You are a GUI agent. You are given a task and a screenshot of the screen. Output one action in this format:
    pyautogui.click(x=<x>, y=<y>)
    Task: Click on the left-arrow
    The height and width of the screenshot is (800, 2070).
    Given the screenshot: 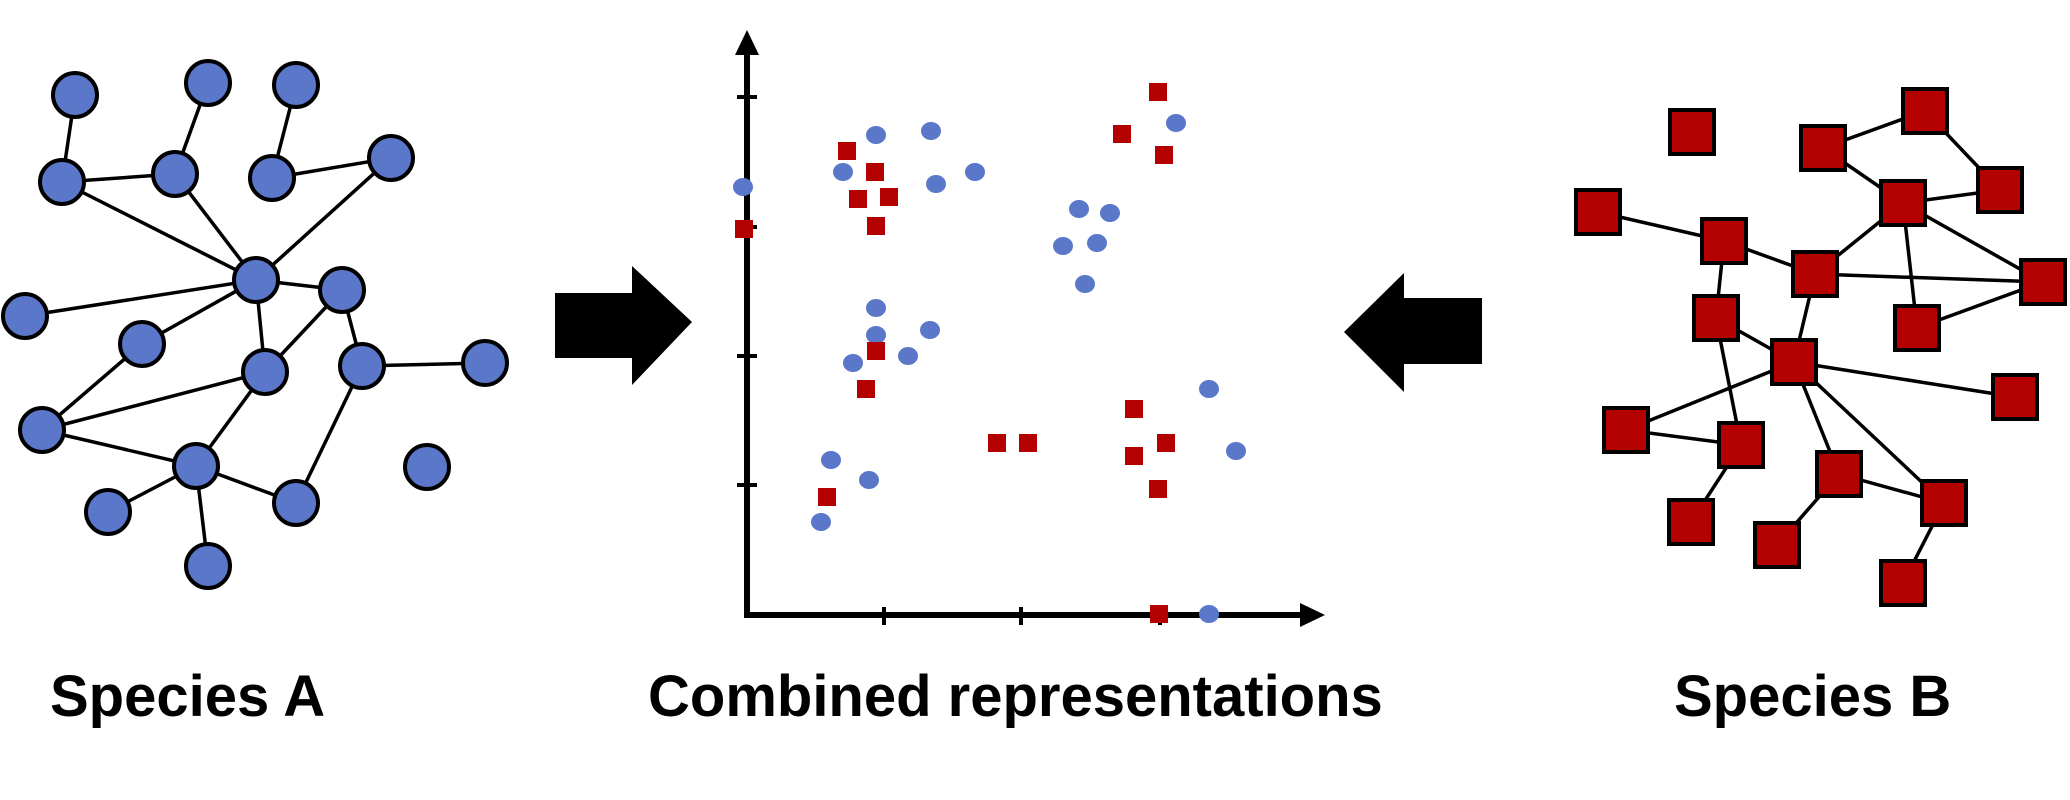 What is the action you would take?
    pyautogui.click(x=1413, y=332)
    